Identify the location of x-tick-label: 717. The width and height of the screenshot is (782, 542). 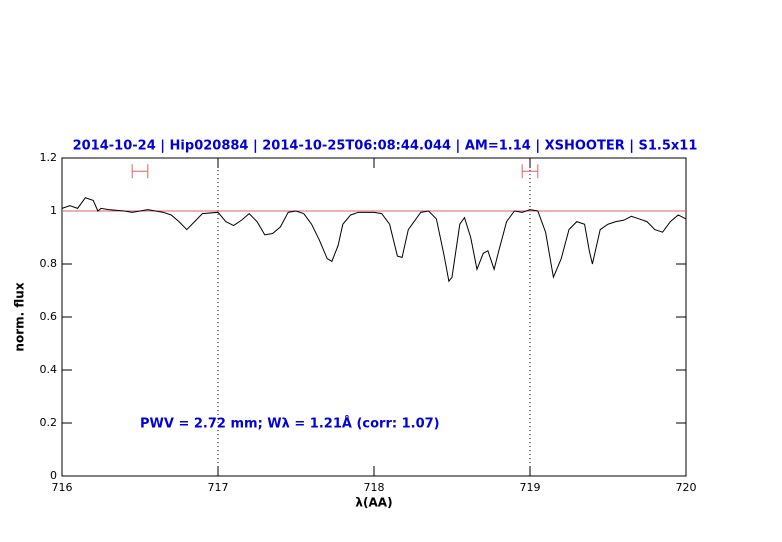
(218, 487).